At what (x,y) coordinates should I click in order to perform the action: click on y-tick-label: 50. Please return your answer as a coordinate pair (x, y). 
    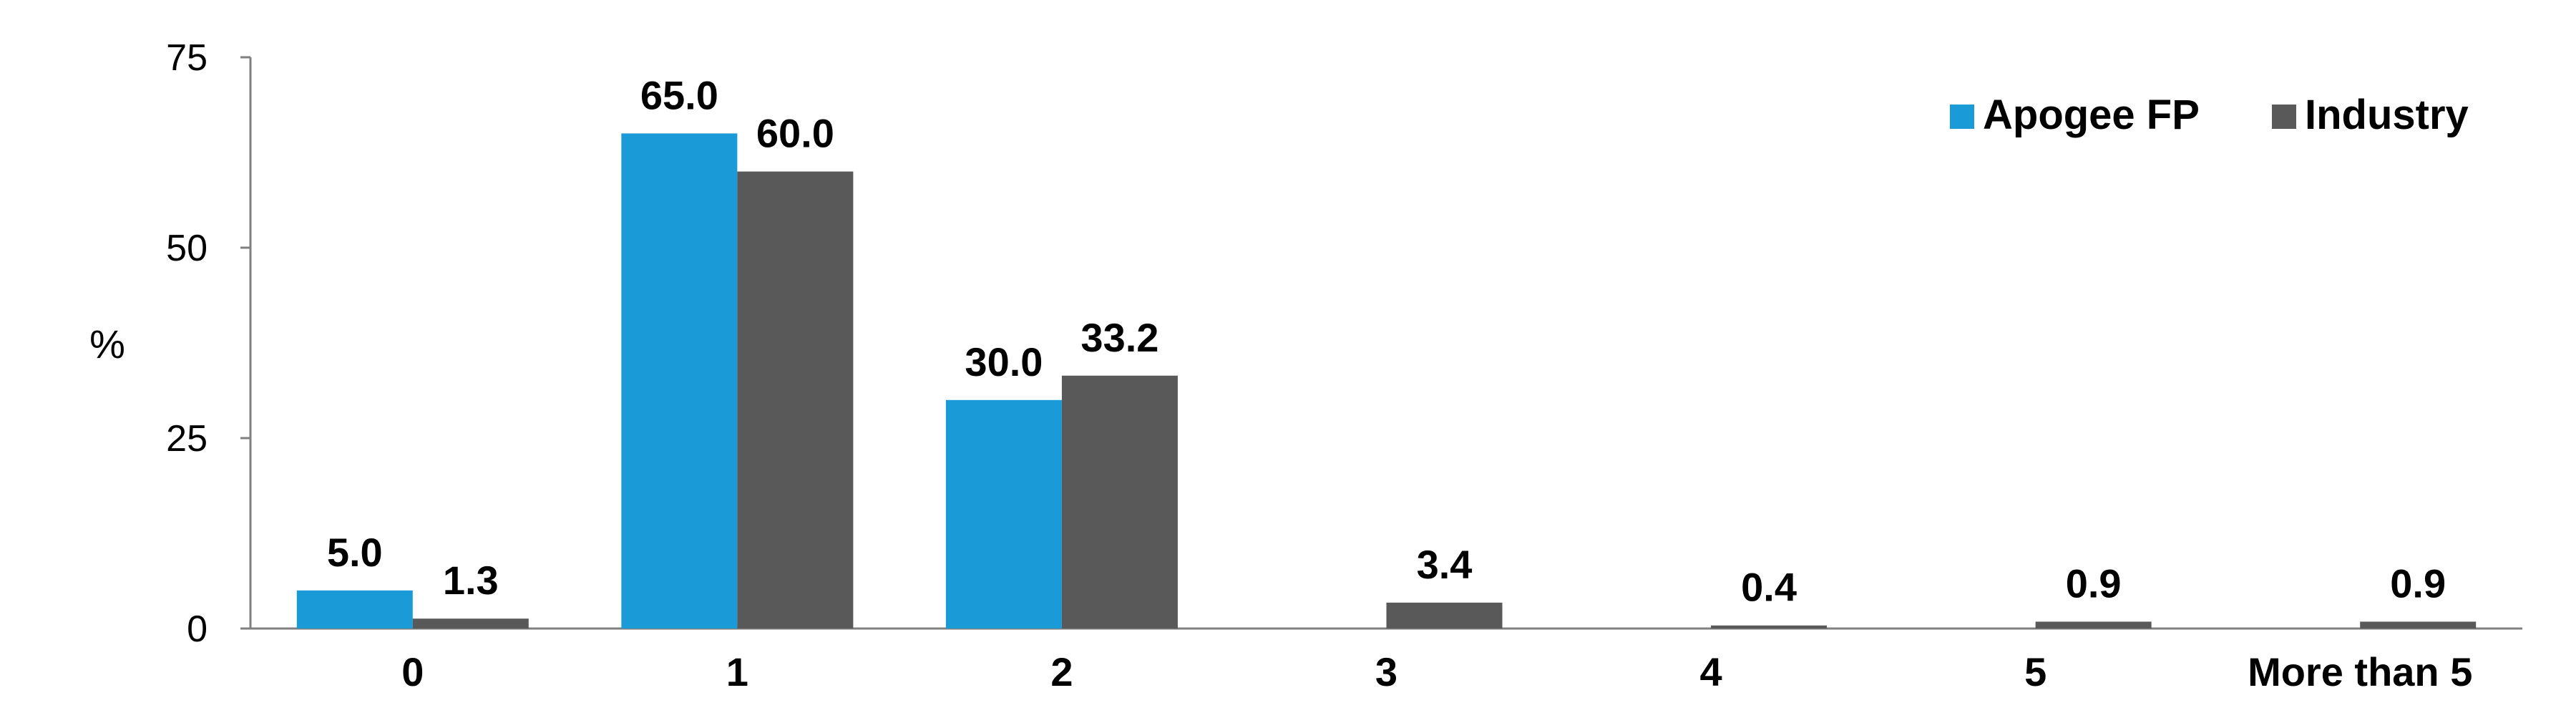
    Looking at the image, I should click on (187, 248).